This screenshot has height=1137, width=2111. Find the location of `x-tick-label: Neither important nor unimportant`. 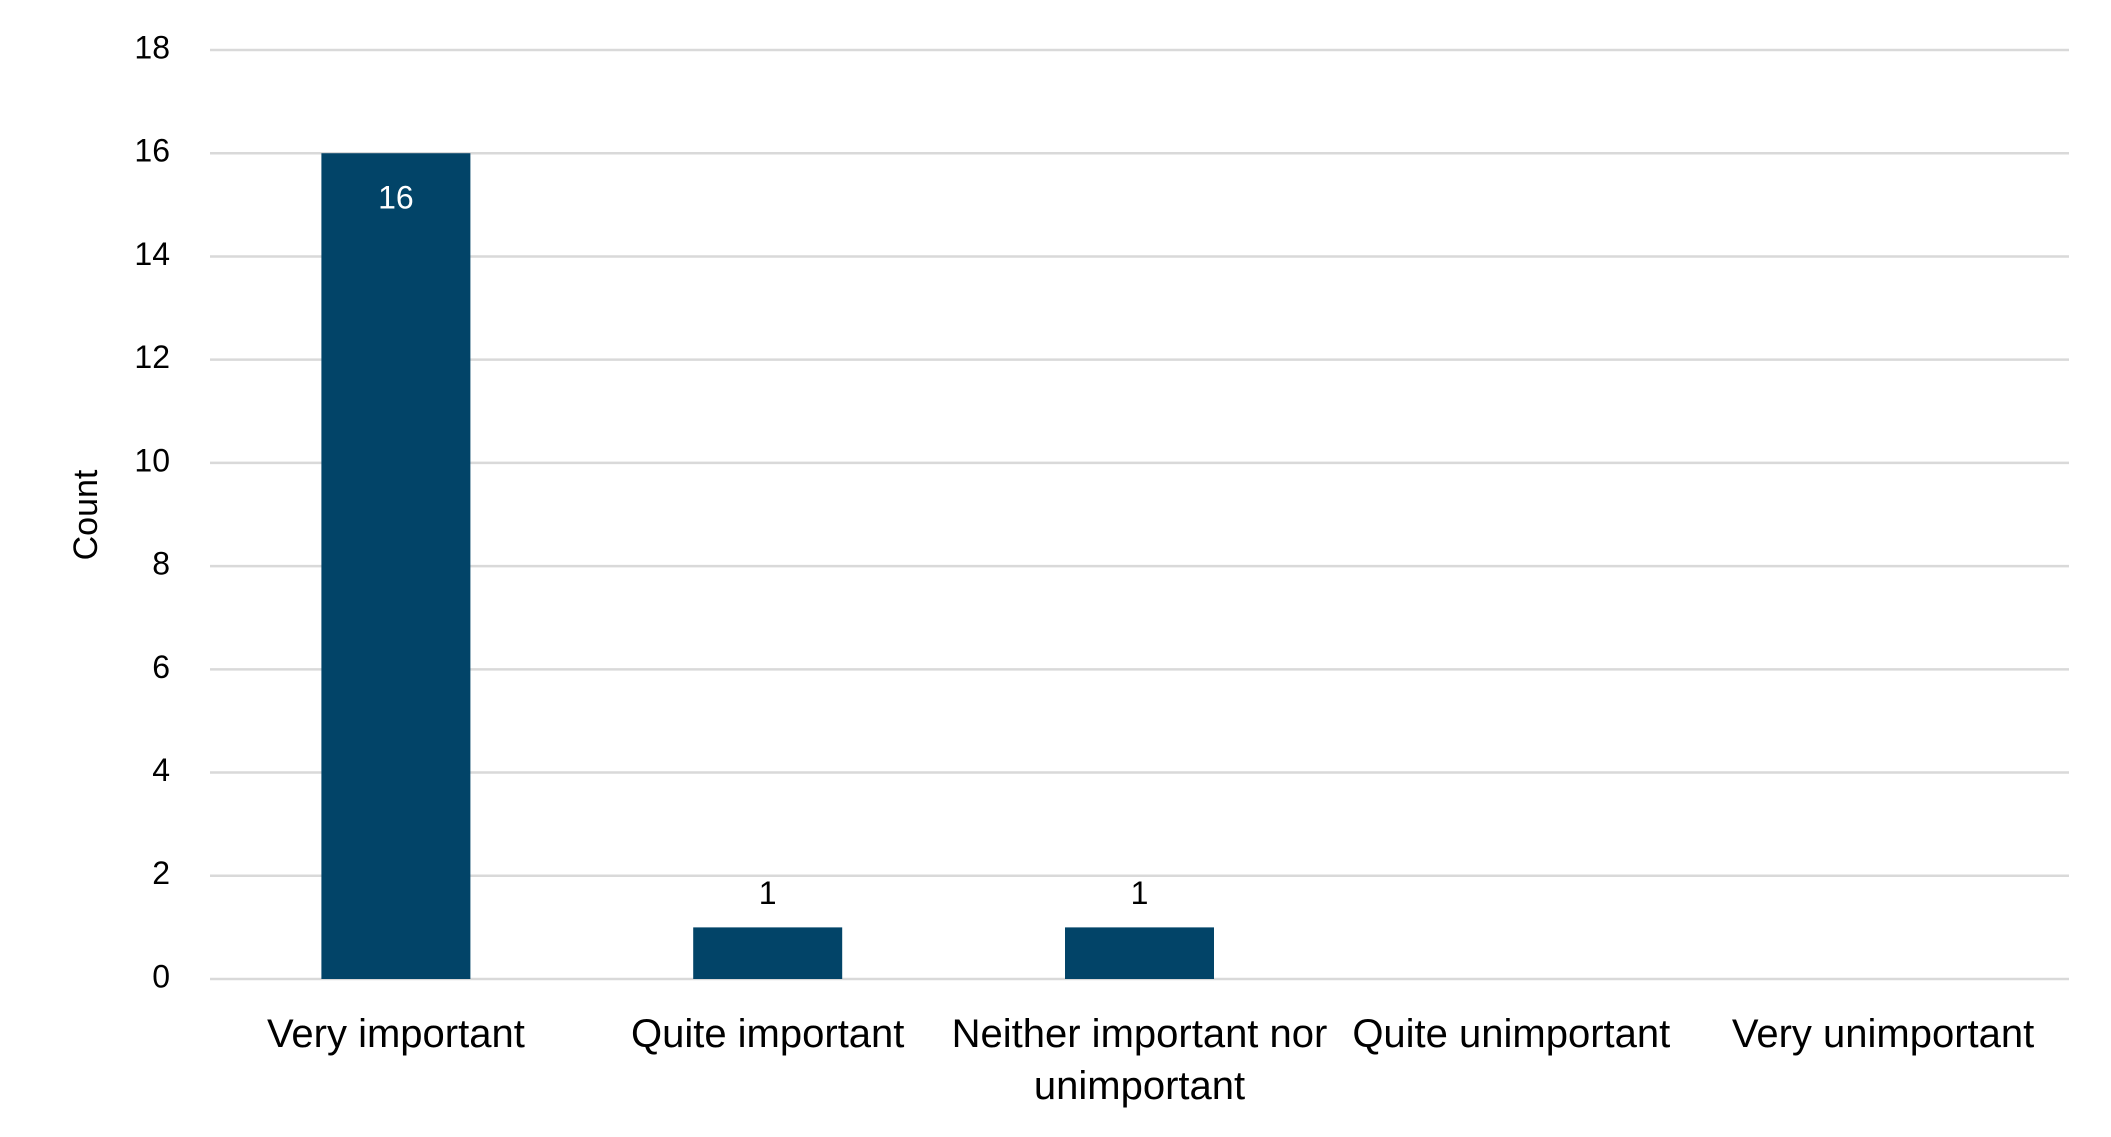

x-tick-label: Neither important nor unimportant is located at coordinates (1139, 1060).